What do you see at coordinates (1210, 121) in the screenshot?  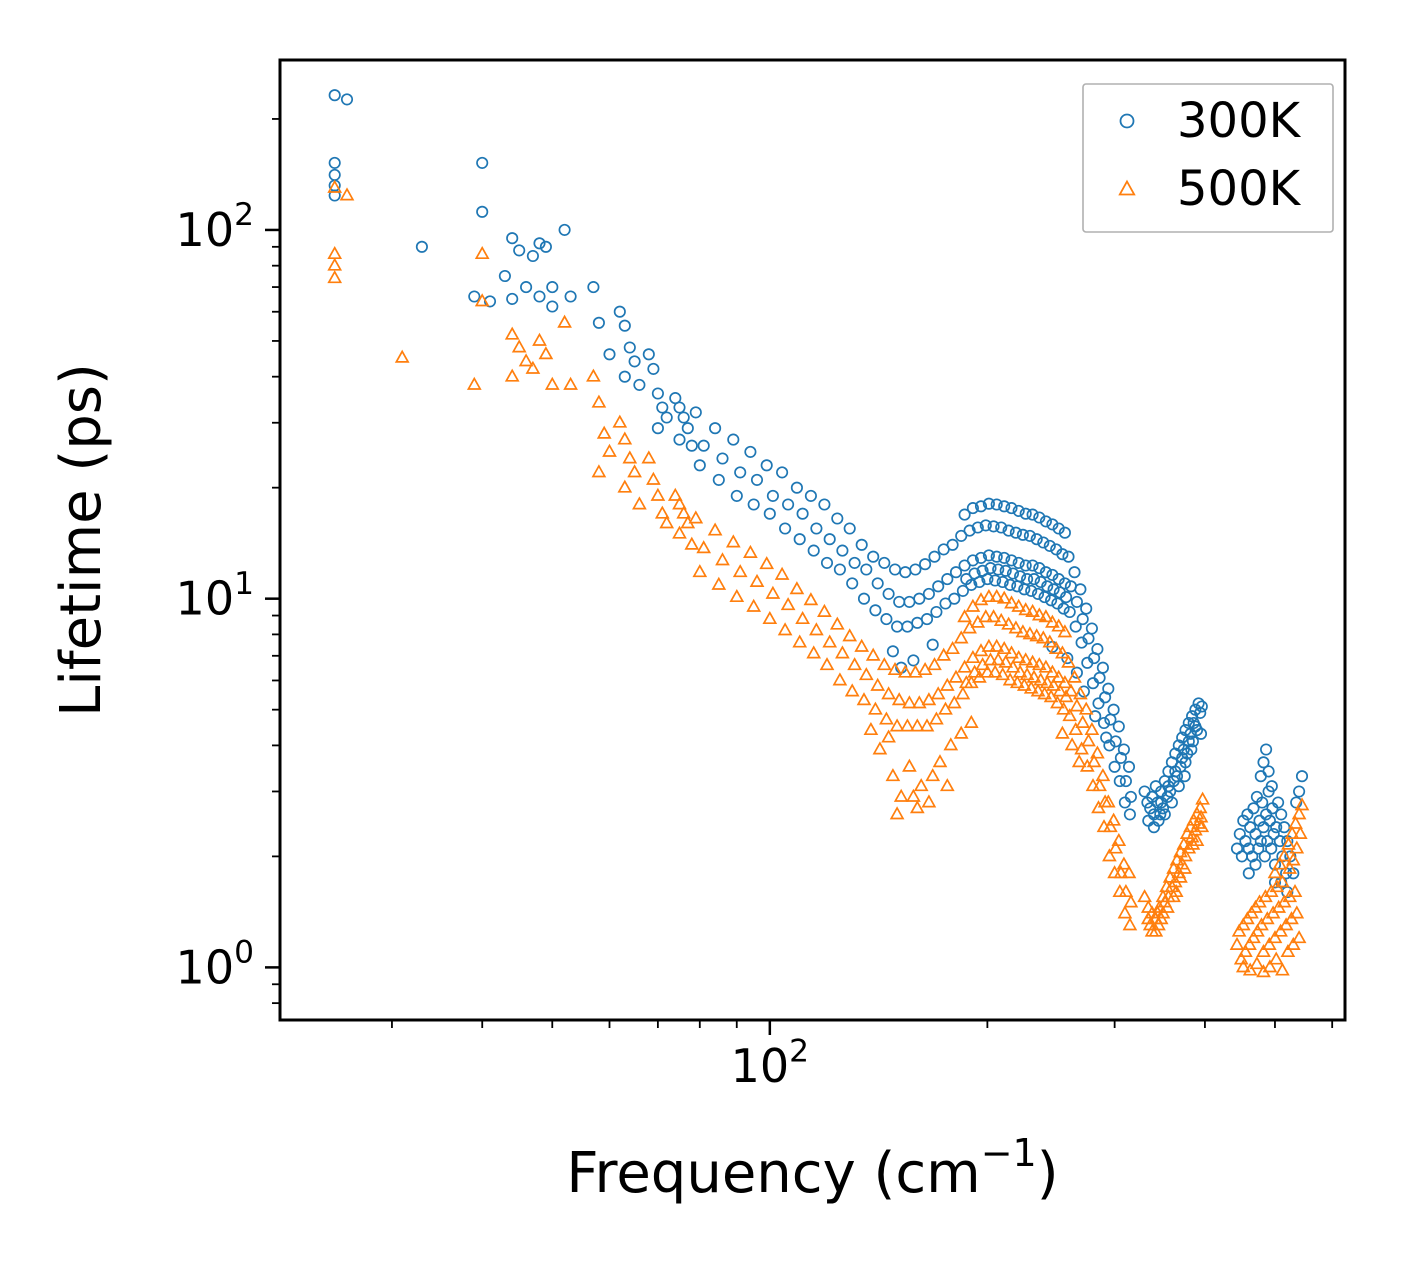 I see `legend-entry-300k: 300K` at bounding box center [1210, 121].